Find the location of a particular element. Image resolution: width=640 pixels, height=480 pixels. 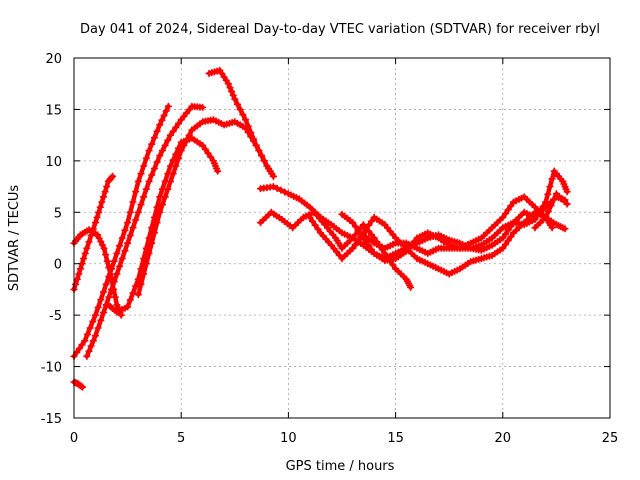

y-tick-label: 20 is located at coordinates (53, 59).